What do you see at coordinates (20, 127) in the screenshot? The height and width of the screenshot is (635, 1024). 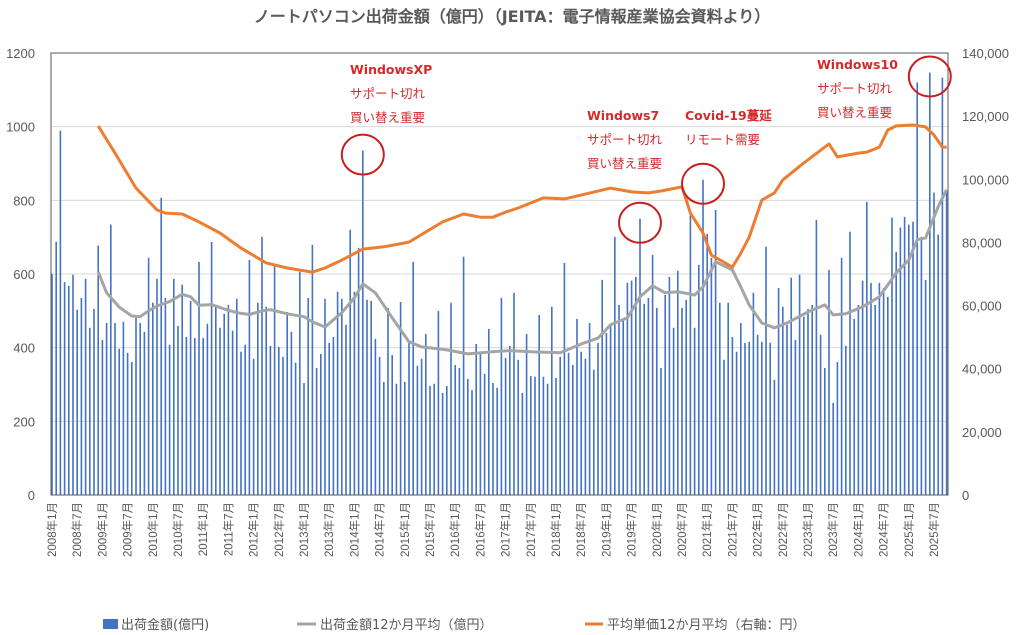 I see `left-tick-label: 1000` at bounding box center [20, 127].